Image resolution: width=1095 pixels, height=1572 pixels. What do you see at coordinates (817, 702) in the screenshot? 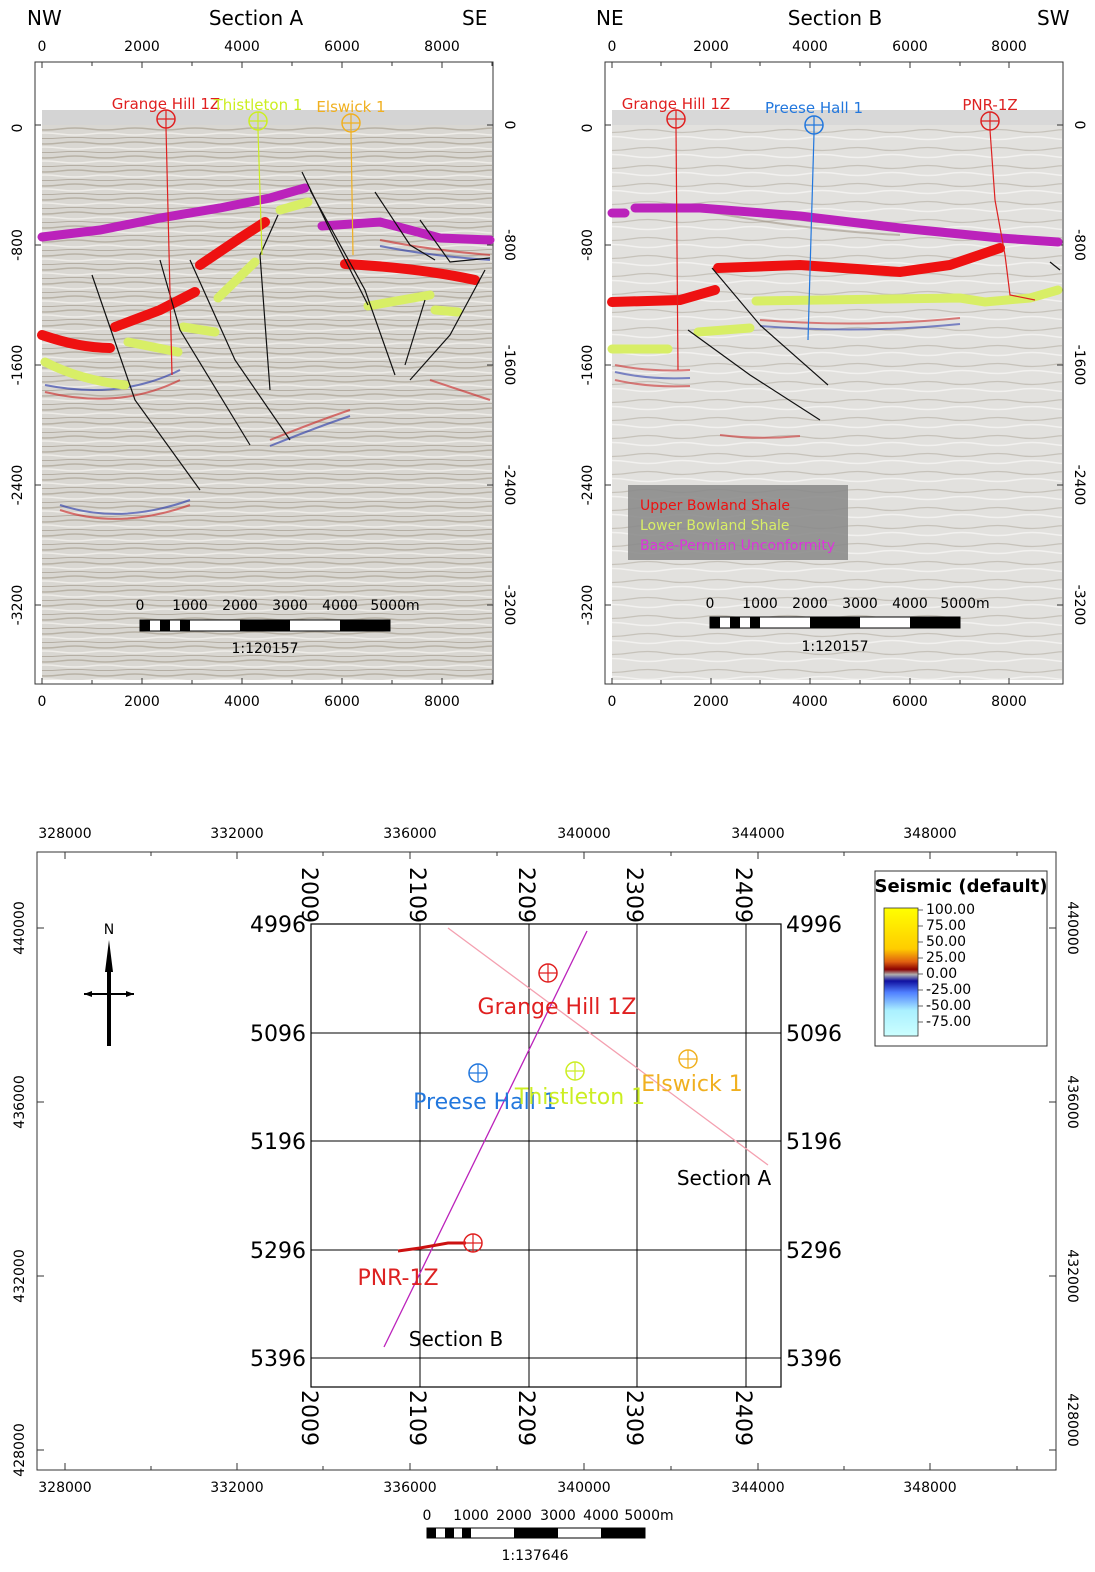
I see `section-b-bottom-x-ticks: 0 2000 4000 6000 8000` at bounding box center [817, 702].